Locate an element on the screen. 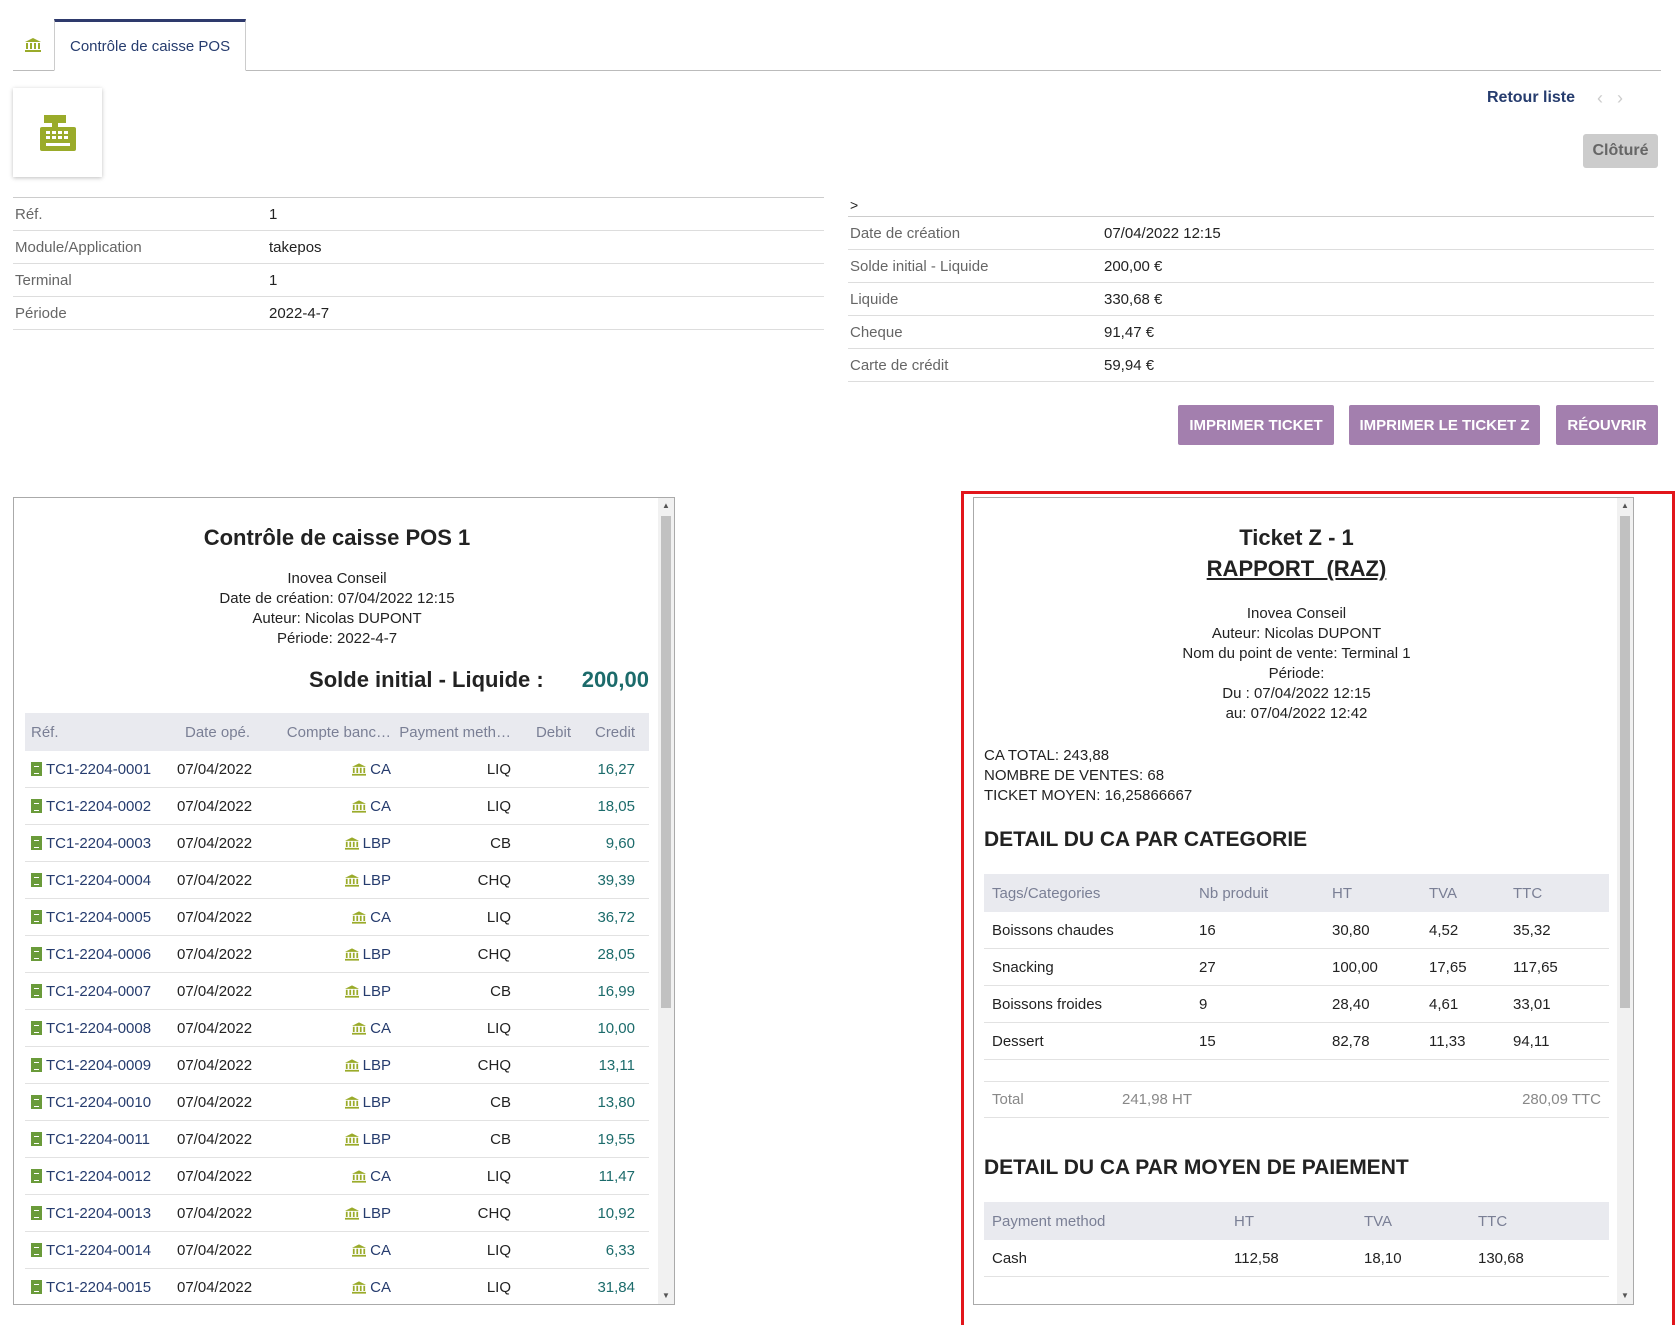  ref-link: TC1-2204-0014 is located at coordinates (99, 1250).